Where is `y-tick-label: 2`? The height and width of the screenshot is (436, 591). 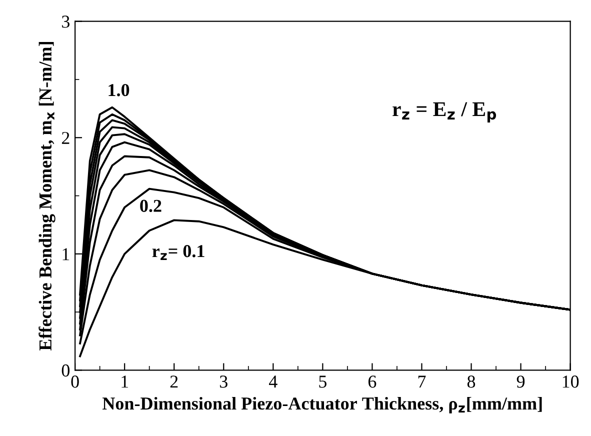
y-tick-label: 2 is located at coordinates (66, 138).